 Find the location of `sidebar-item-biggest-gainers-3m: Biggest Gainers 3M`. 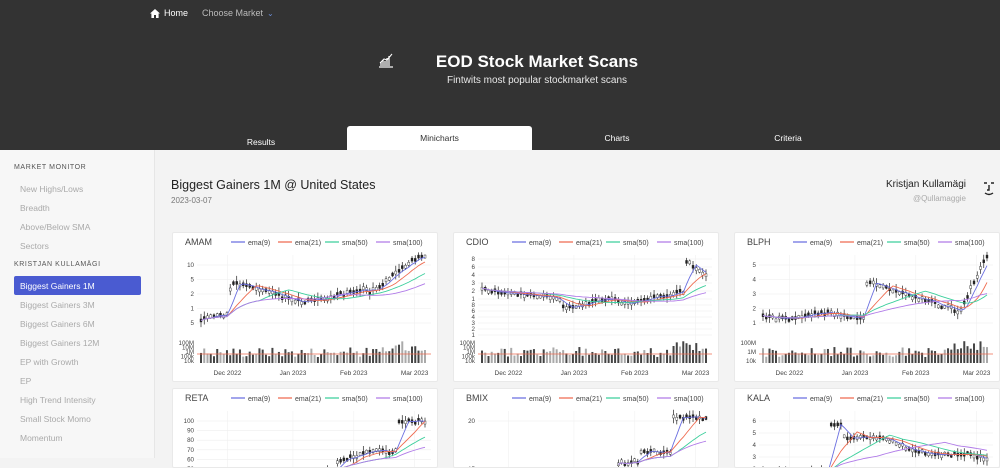

sidebar-item-biggest-gainers-3m: Biggest Gainers 3M is located at coordinates (57, 305).